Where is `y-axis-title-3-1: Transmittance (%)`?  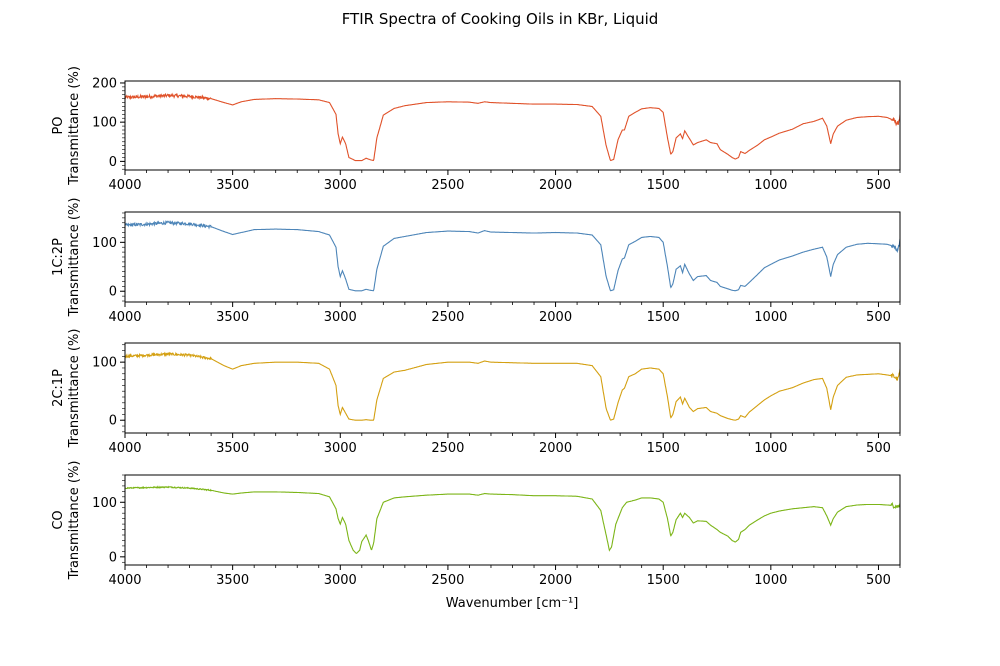
y-axis-title-3-1: Transmittance (%) is located at coordinates (74, 521).